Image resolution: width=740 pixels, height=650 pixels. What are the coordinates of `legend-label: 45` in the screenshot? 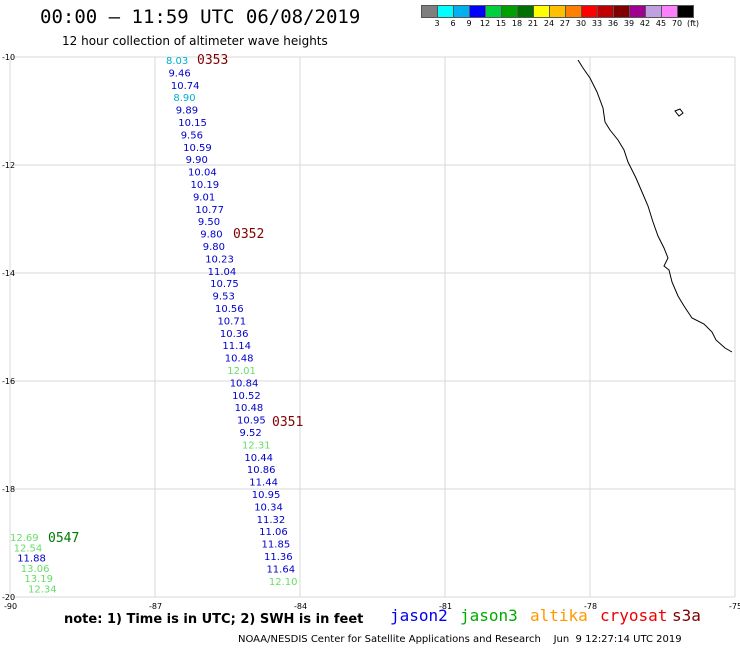 It's located at (661, 23).